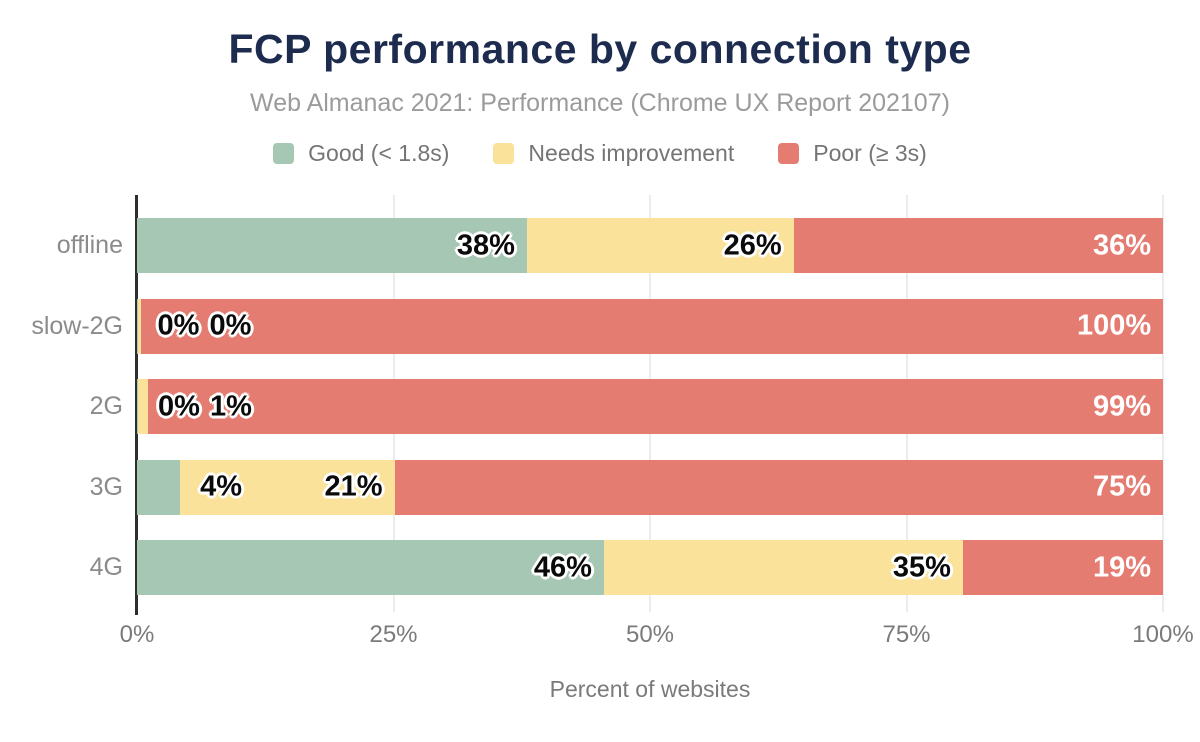 This screenshot has width=1200, height=742. What do you see at coordinates (870, 153) in the screenshot?
I see `legend-label-poor: Poor (≥ 3s)` at bounding box center [870, 153].